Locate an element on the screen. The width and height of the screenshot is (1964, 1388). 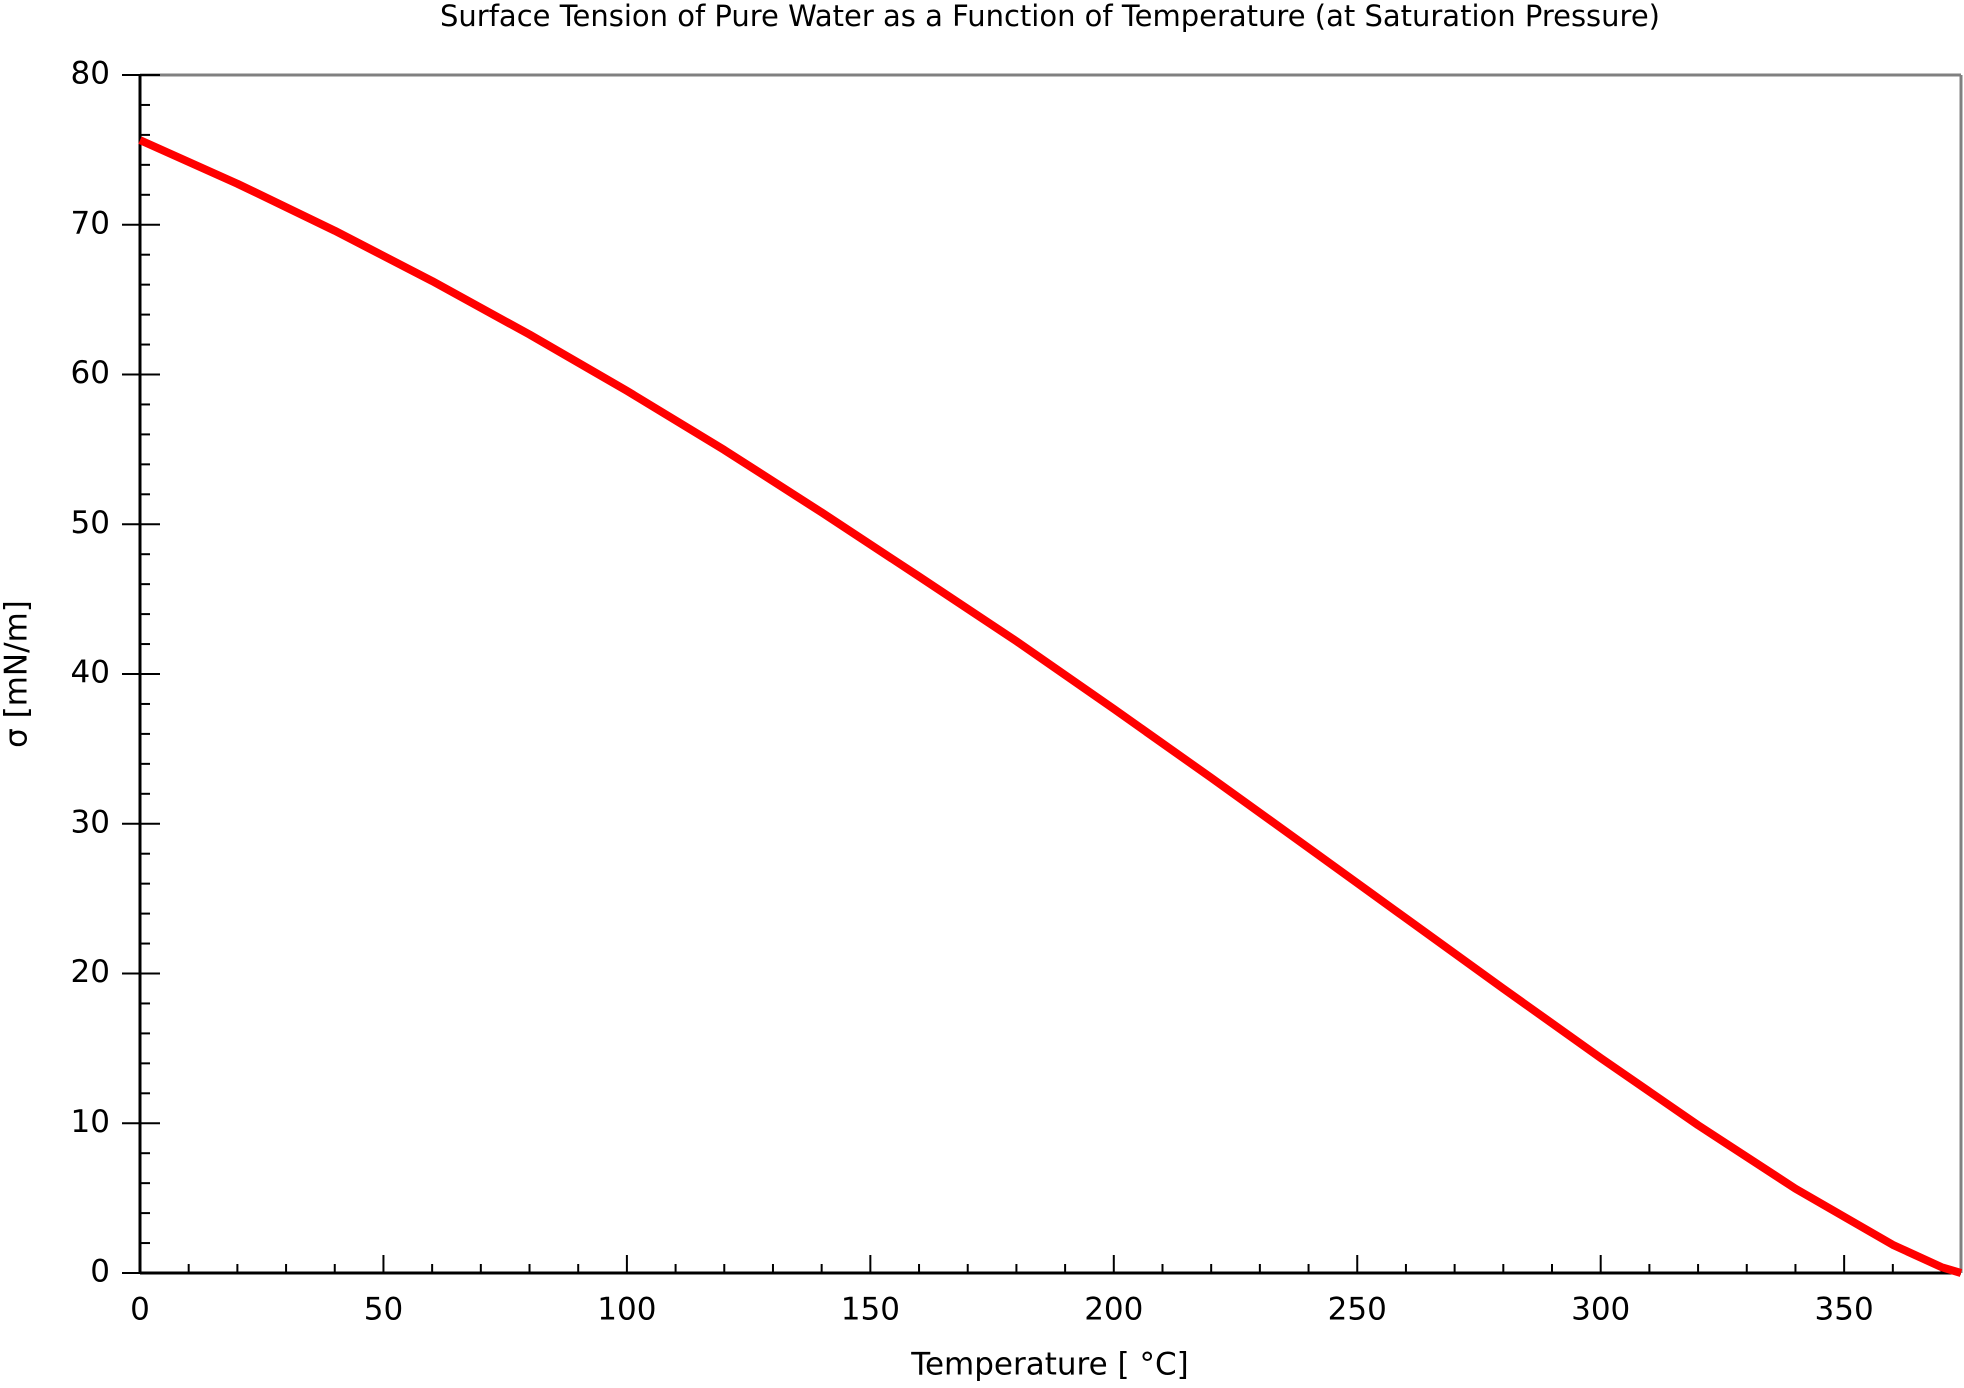
y-axis-label: σ [mN/m] is located at coordinates (17, 674).